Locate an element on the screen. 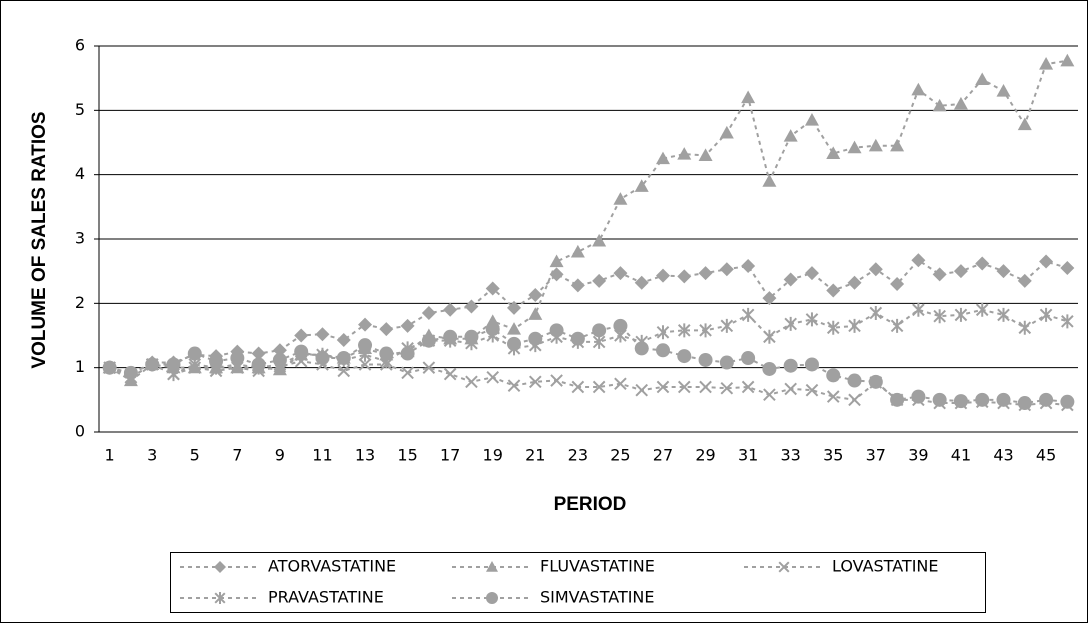 The width and height of the screenshot is (1088, 623). y-tick-label: 5 is located at coordinates (80, 109).